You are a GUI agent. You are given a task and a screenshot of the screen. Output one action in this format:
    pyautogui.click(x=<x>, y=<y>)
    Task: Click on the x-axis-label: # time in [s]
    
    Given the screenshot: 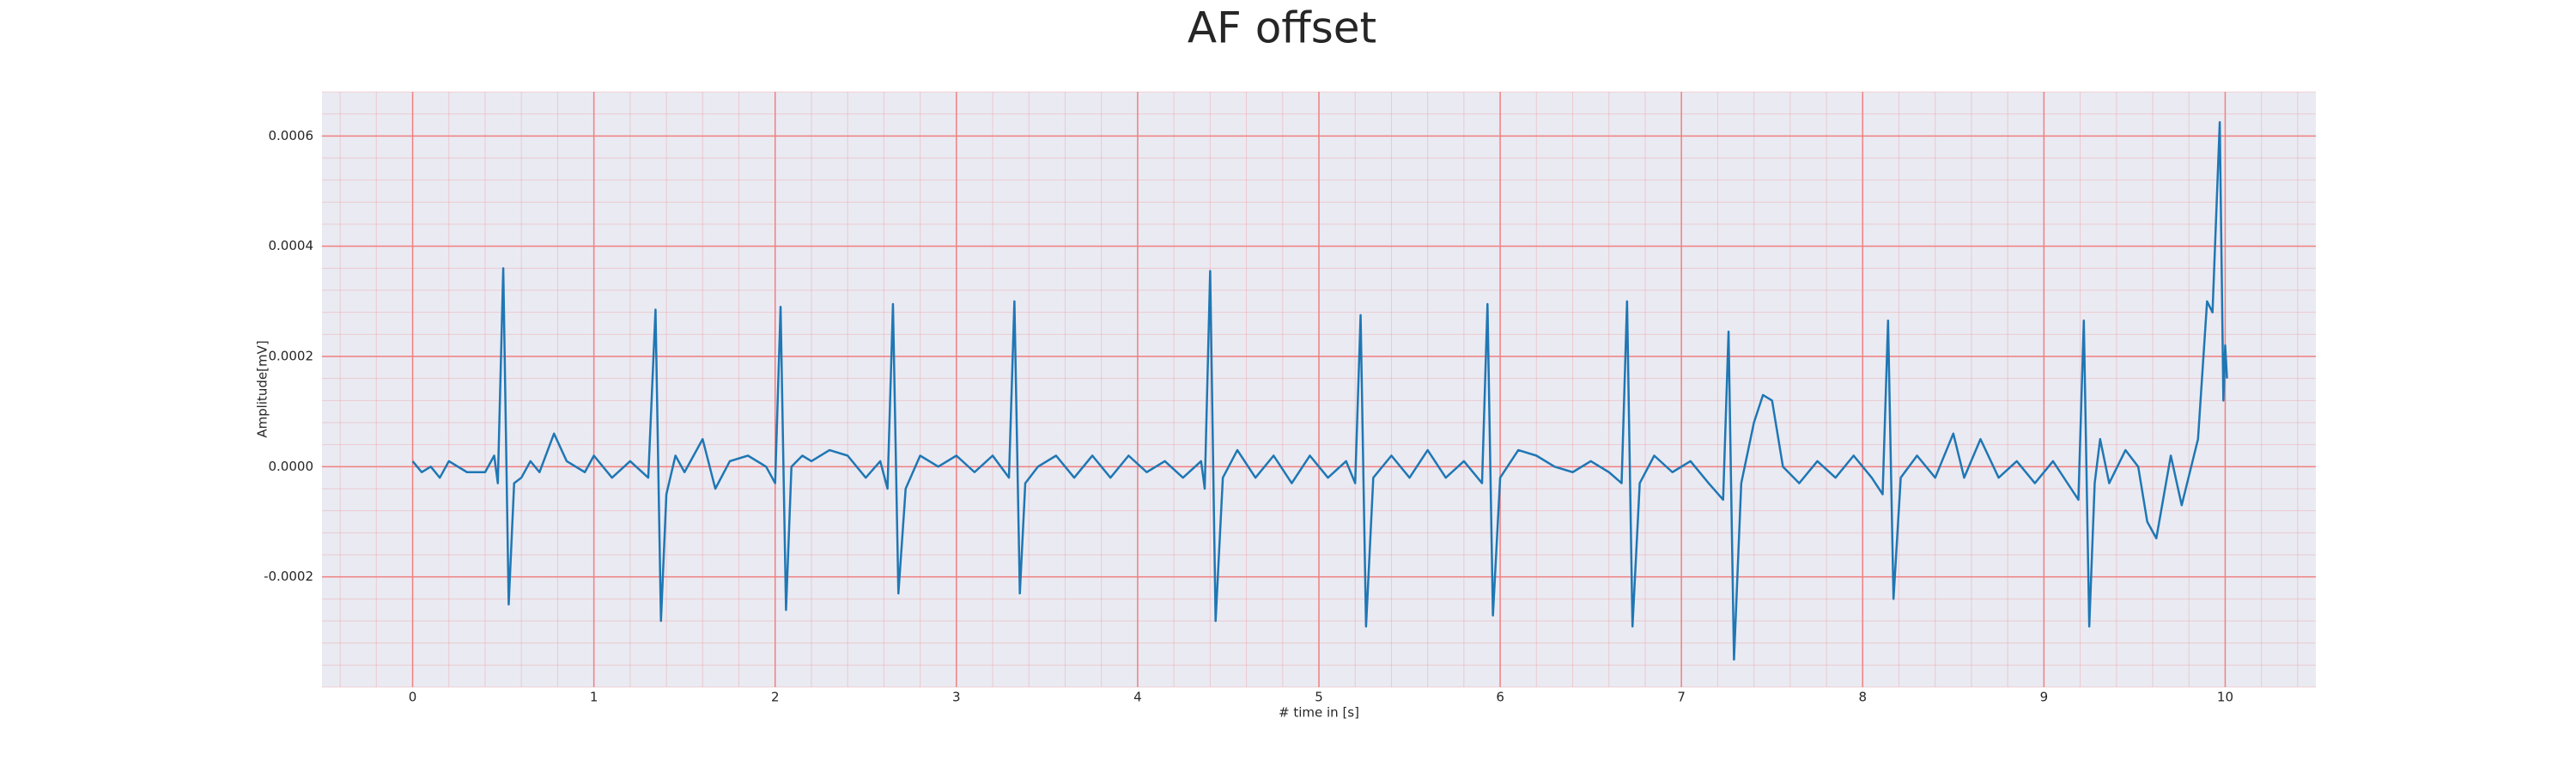 What is the action you would take?
    pyautogui.click(x=1319, y=713)
    